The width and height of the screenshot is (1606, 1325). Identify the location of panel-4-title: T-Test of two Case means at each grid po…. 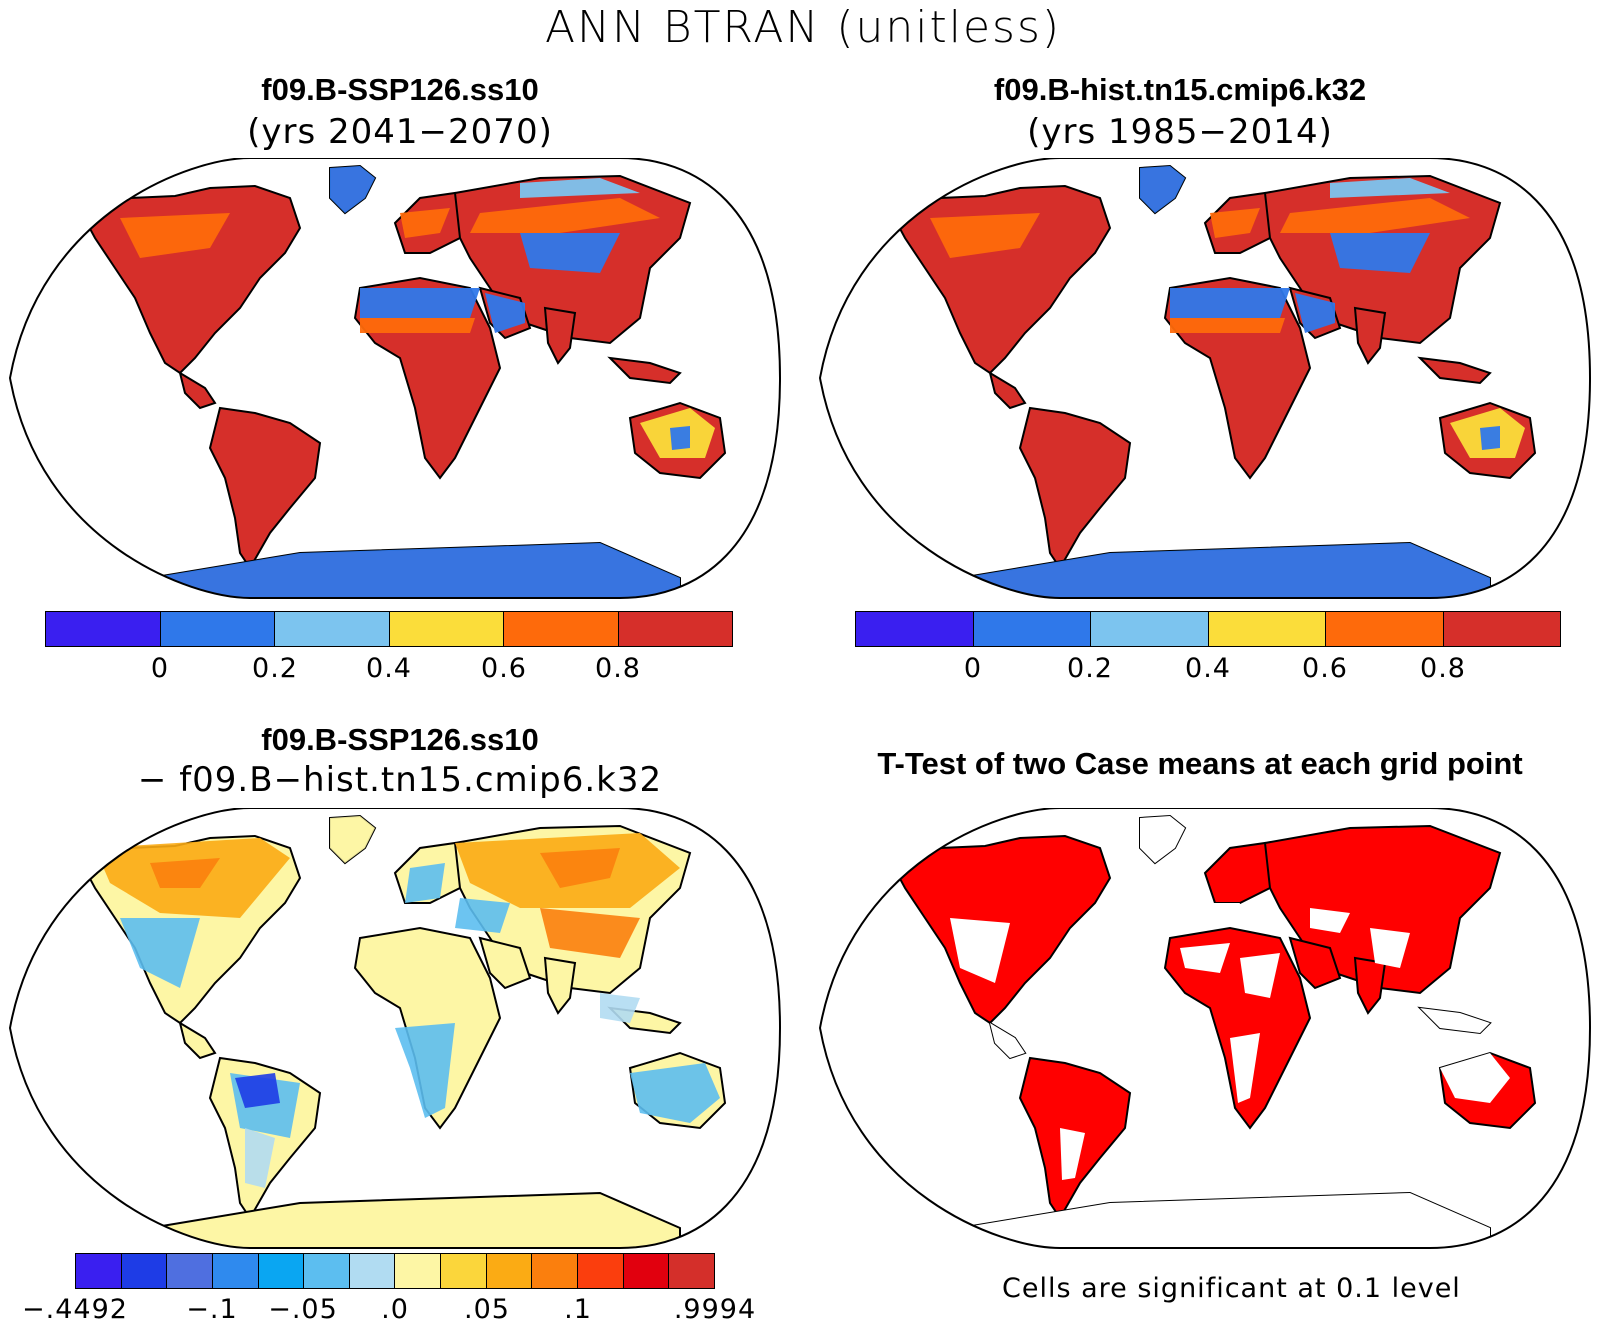
(1200, 763).